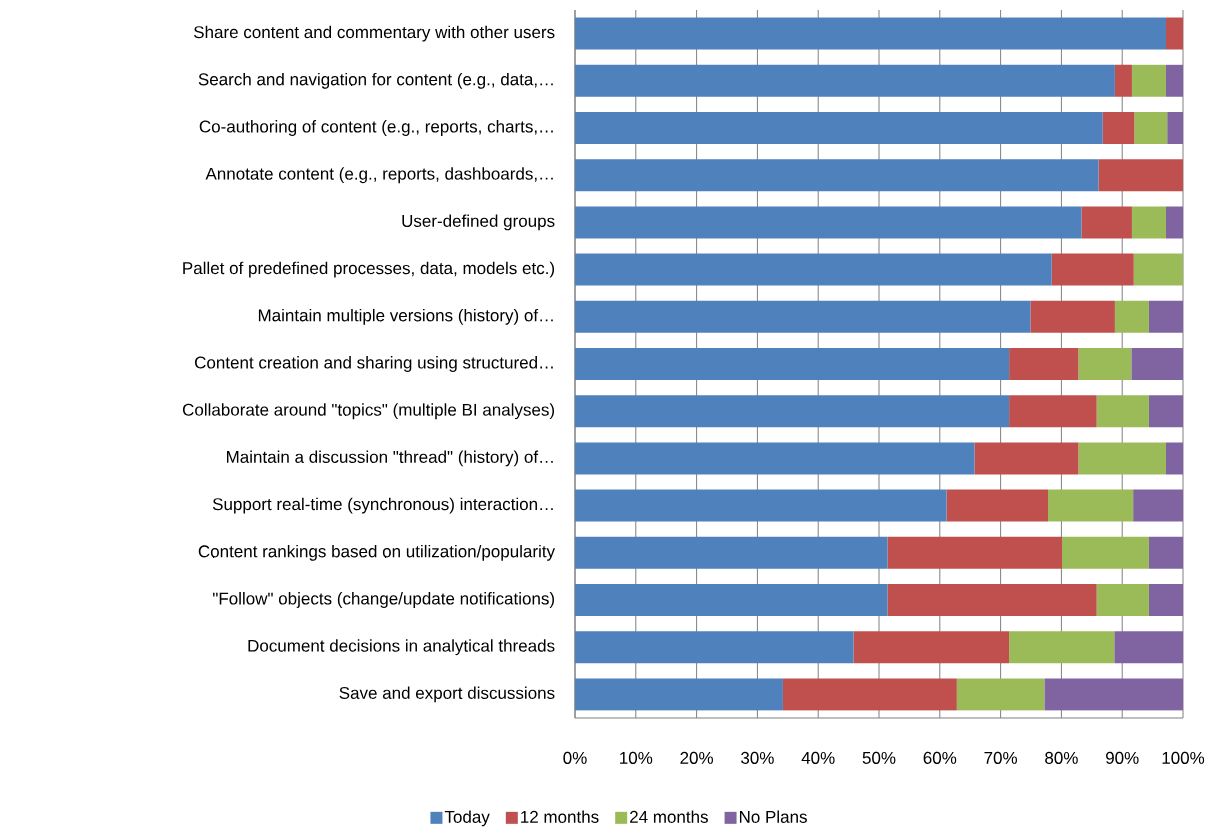 Image resolution: width=1221 pixels, height=831 pixels. I want to click on x-tick-label: 10%, so click(636, 757).